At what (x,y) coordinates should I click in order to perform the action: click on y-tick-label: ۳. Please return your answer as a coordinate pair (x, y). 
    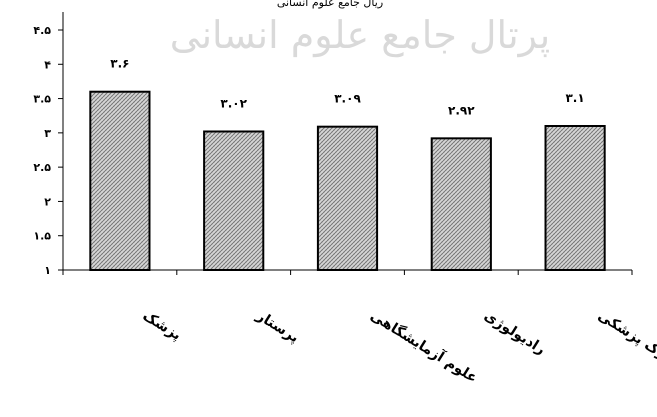
    Looking at the image, I should click on (47, 133).